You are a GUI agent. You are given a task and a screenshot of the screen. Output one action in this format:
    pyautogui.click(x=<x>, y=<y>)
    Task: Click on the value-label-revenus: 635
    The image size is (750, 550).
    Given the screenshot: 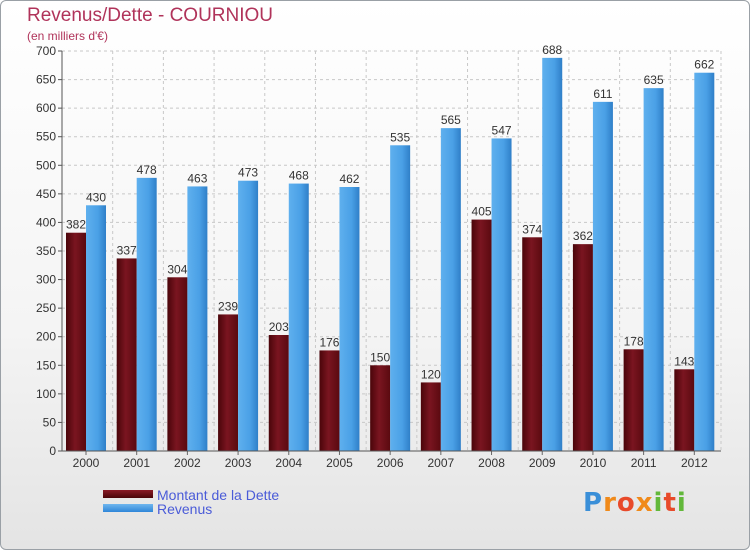 What is the action you would take?
    pyautogui.click(x=654, y=80)
    